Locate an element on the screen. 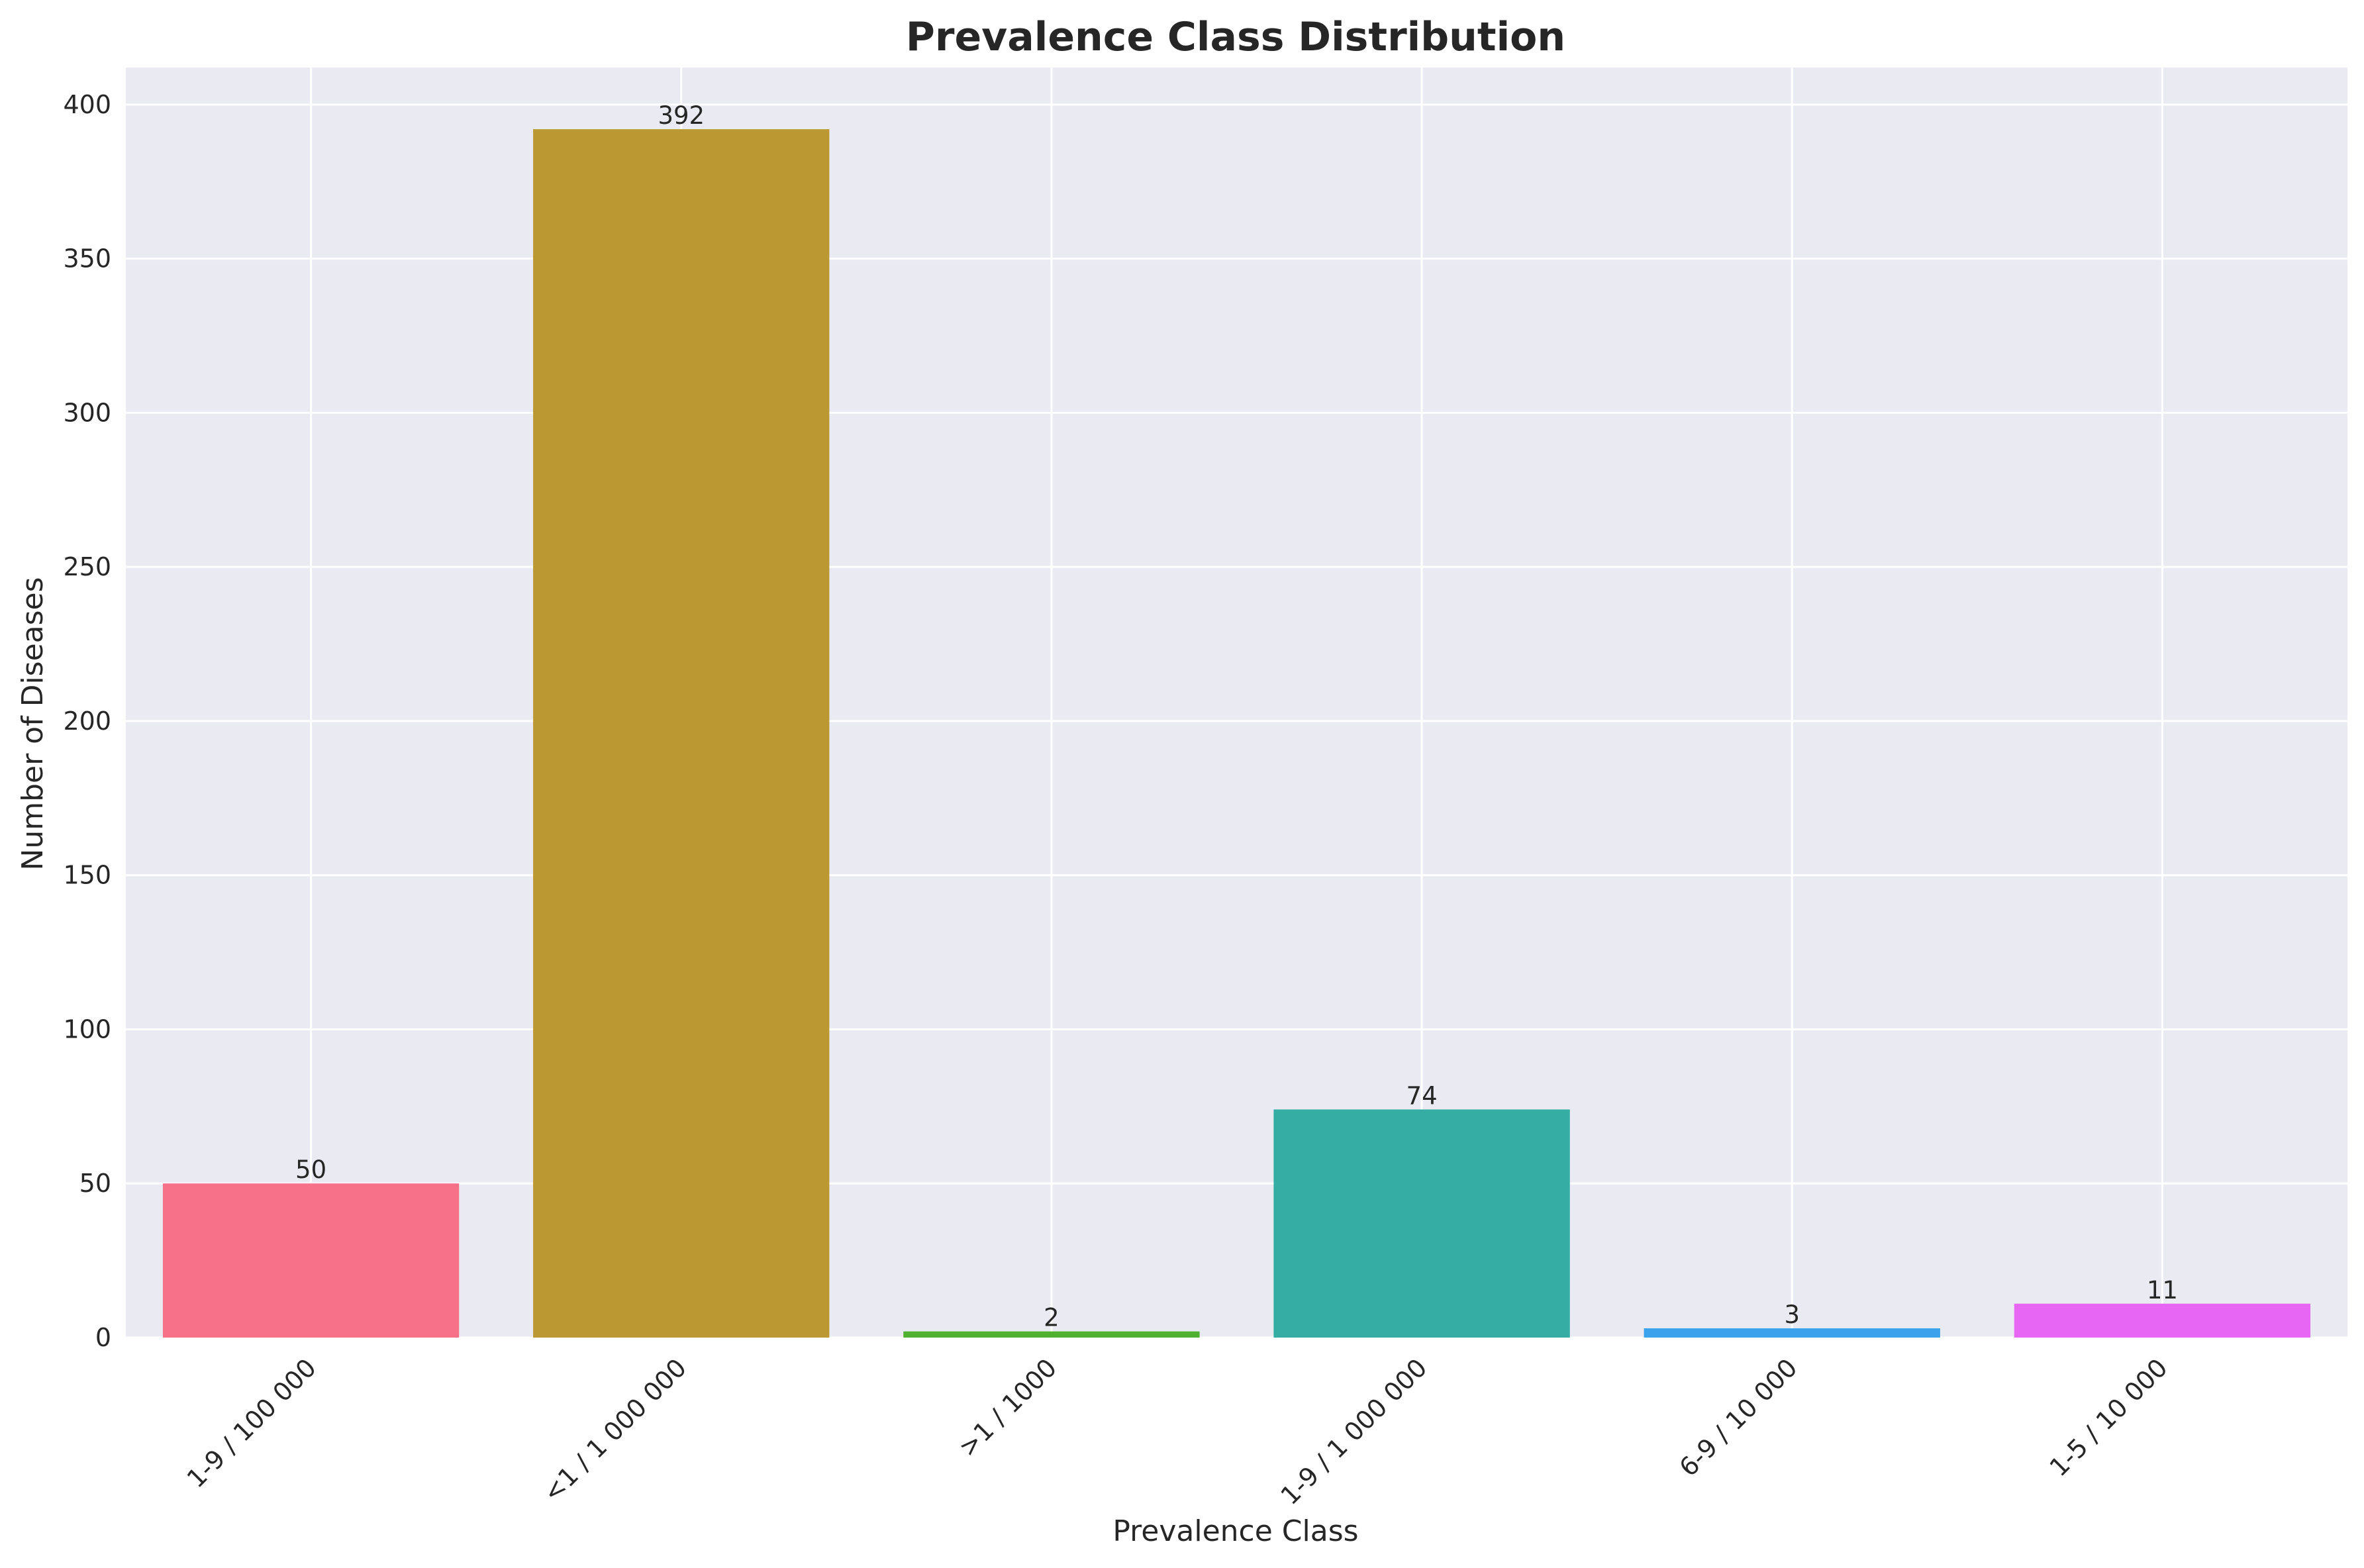  y-tick-label: 150 is located at coordinates (87, 875).